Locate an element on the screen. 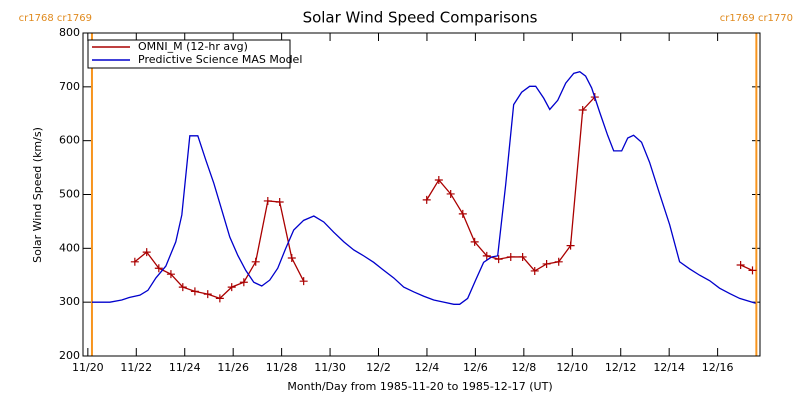 This screenshot has width=800, height=400. y-axis-label: Solar Wind Speed (km/s) is located at coordinates (37, 195).